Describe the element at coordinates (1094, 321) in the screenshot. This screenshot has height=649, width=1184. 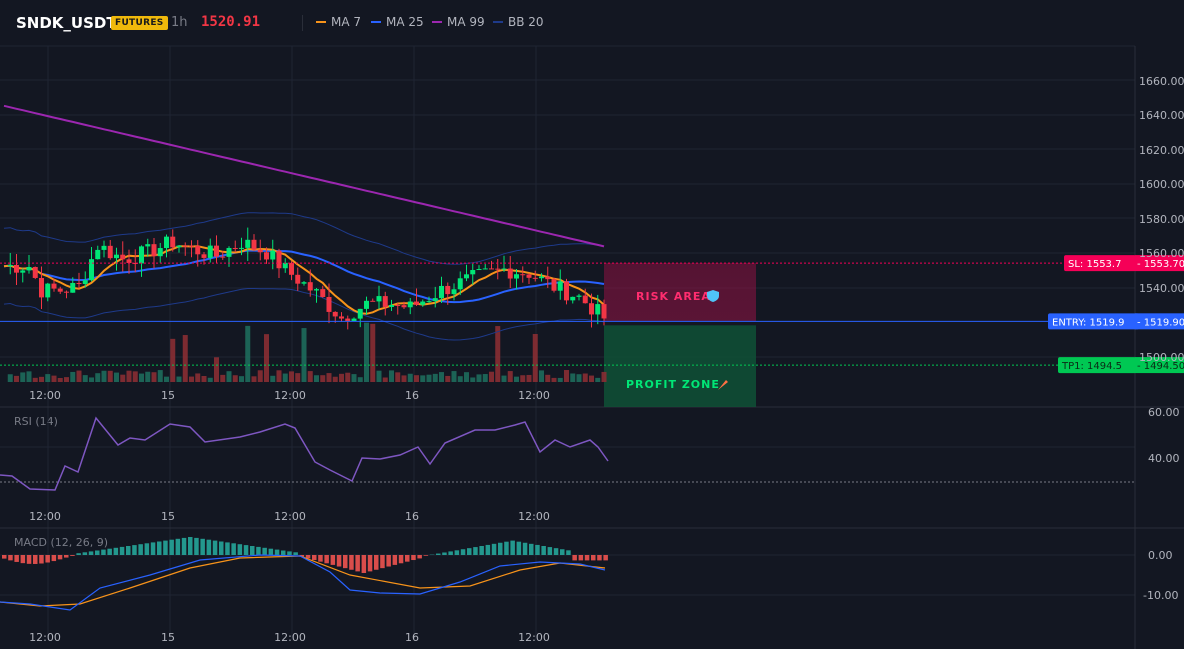
I see `entry-tag` at that location.